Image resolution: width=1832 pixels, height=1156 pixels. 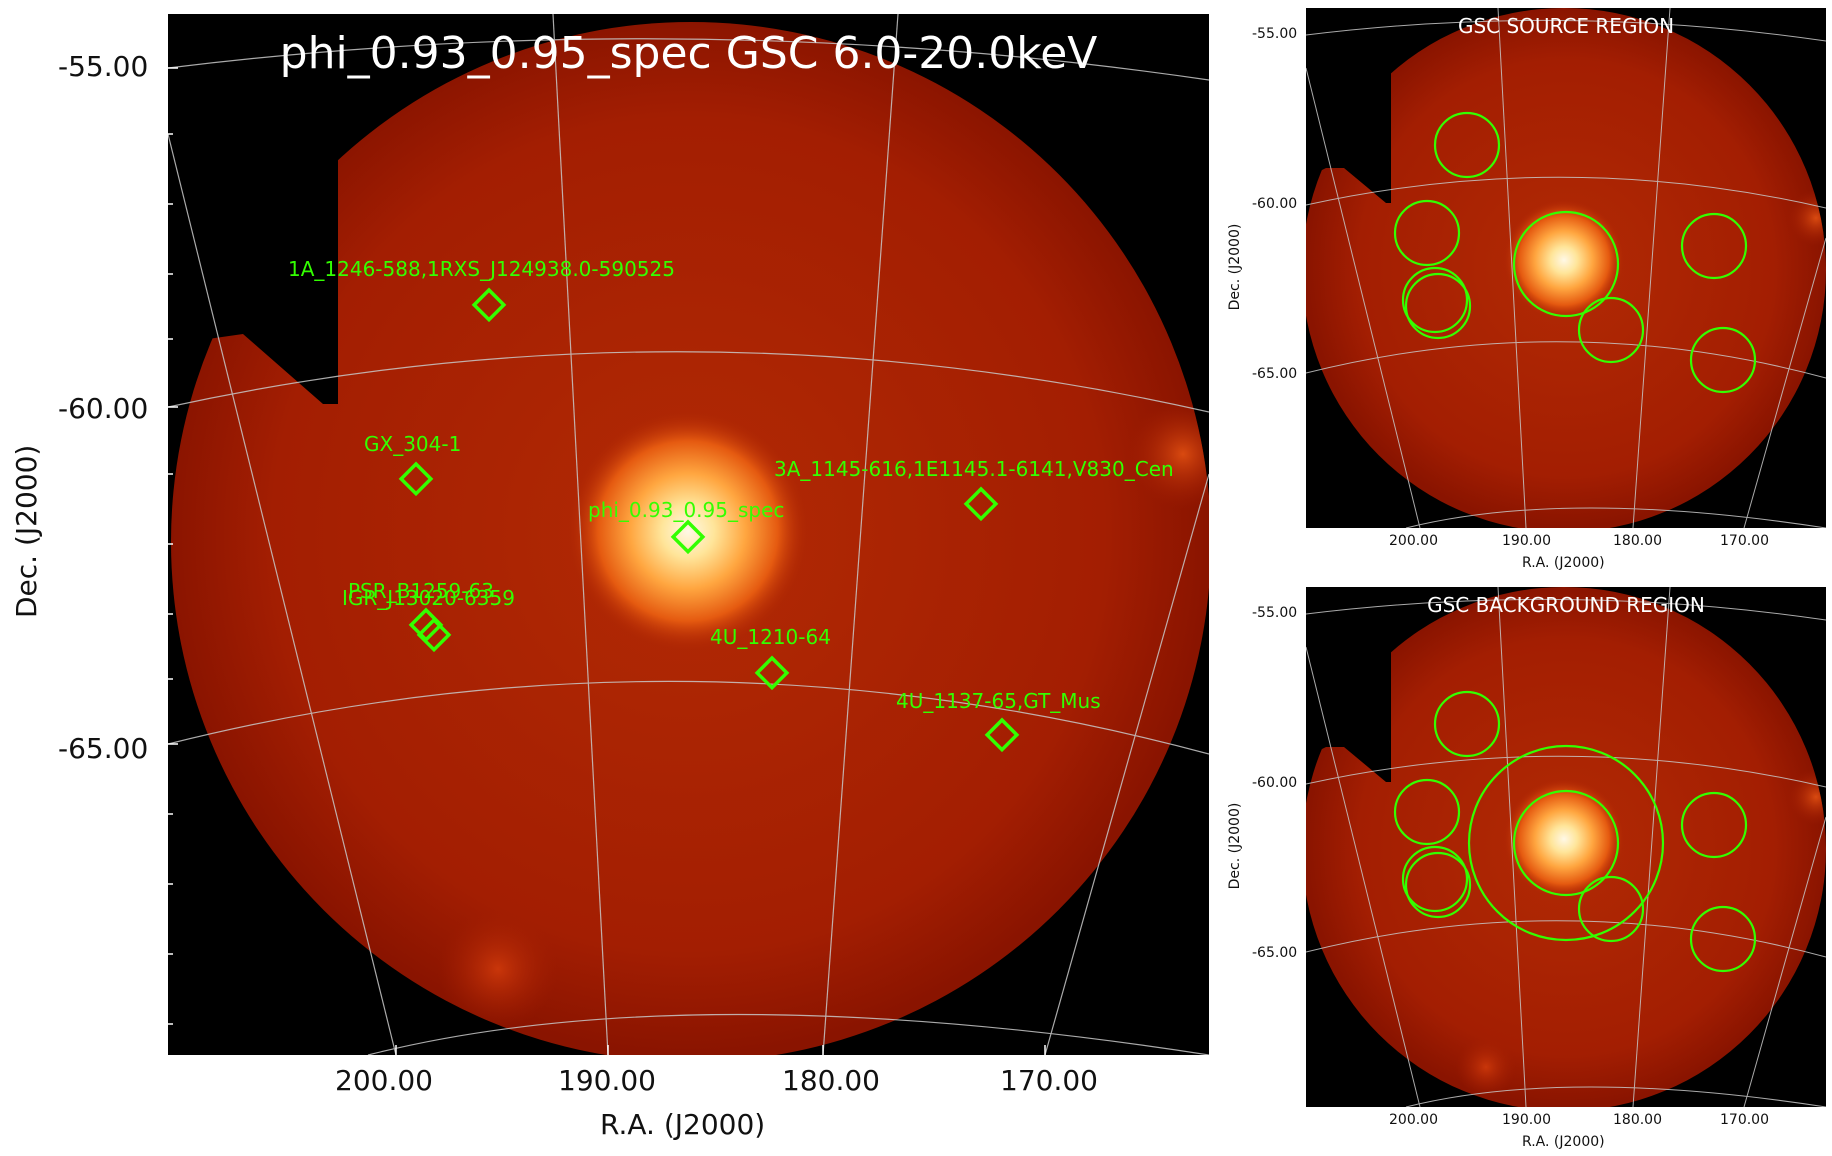 I want to click on source-region-map: GSC SOURCE REGION, so click(x=1566, y=268).